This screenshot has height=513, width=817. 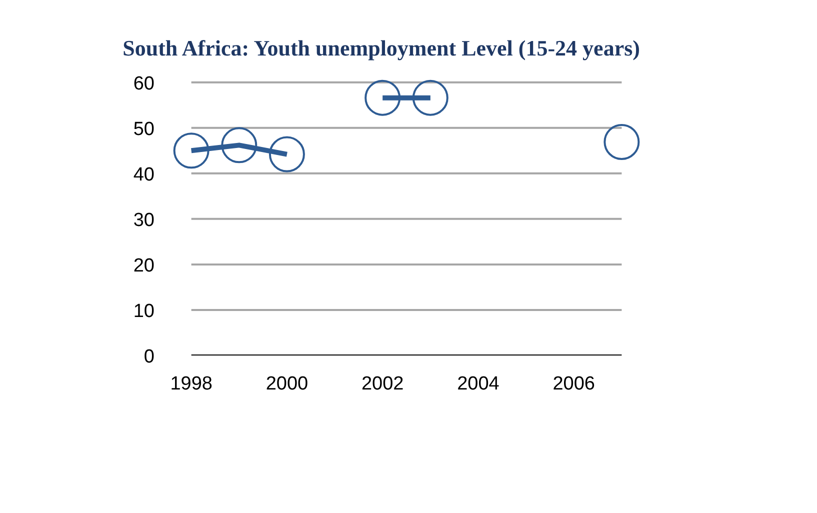 I want to click on y-tick-label: 40, so click(x=144, y=175).